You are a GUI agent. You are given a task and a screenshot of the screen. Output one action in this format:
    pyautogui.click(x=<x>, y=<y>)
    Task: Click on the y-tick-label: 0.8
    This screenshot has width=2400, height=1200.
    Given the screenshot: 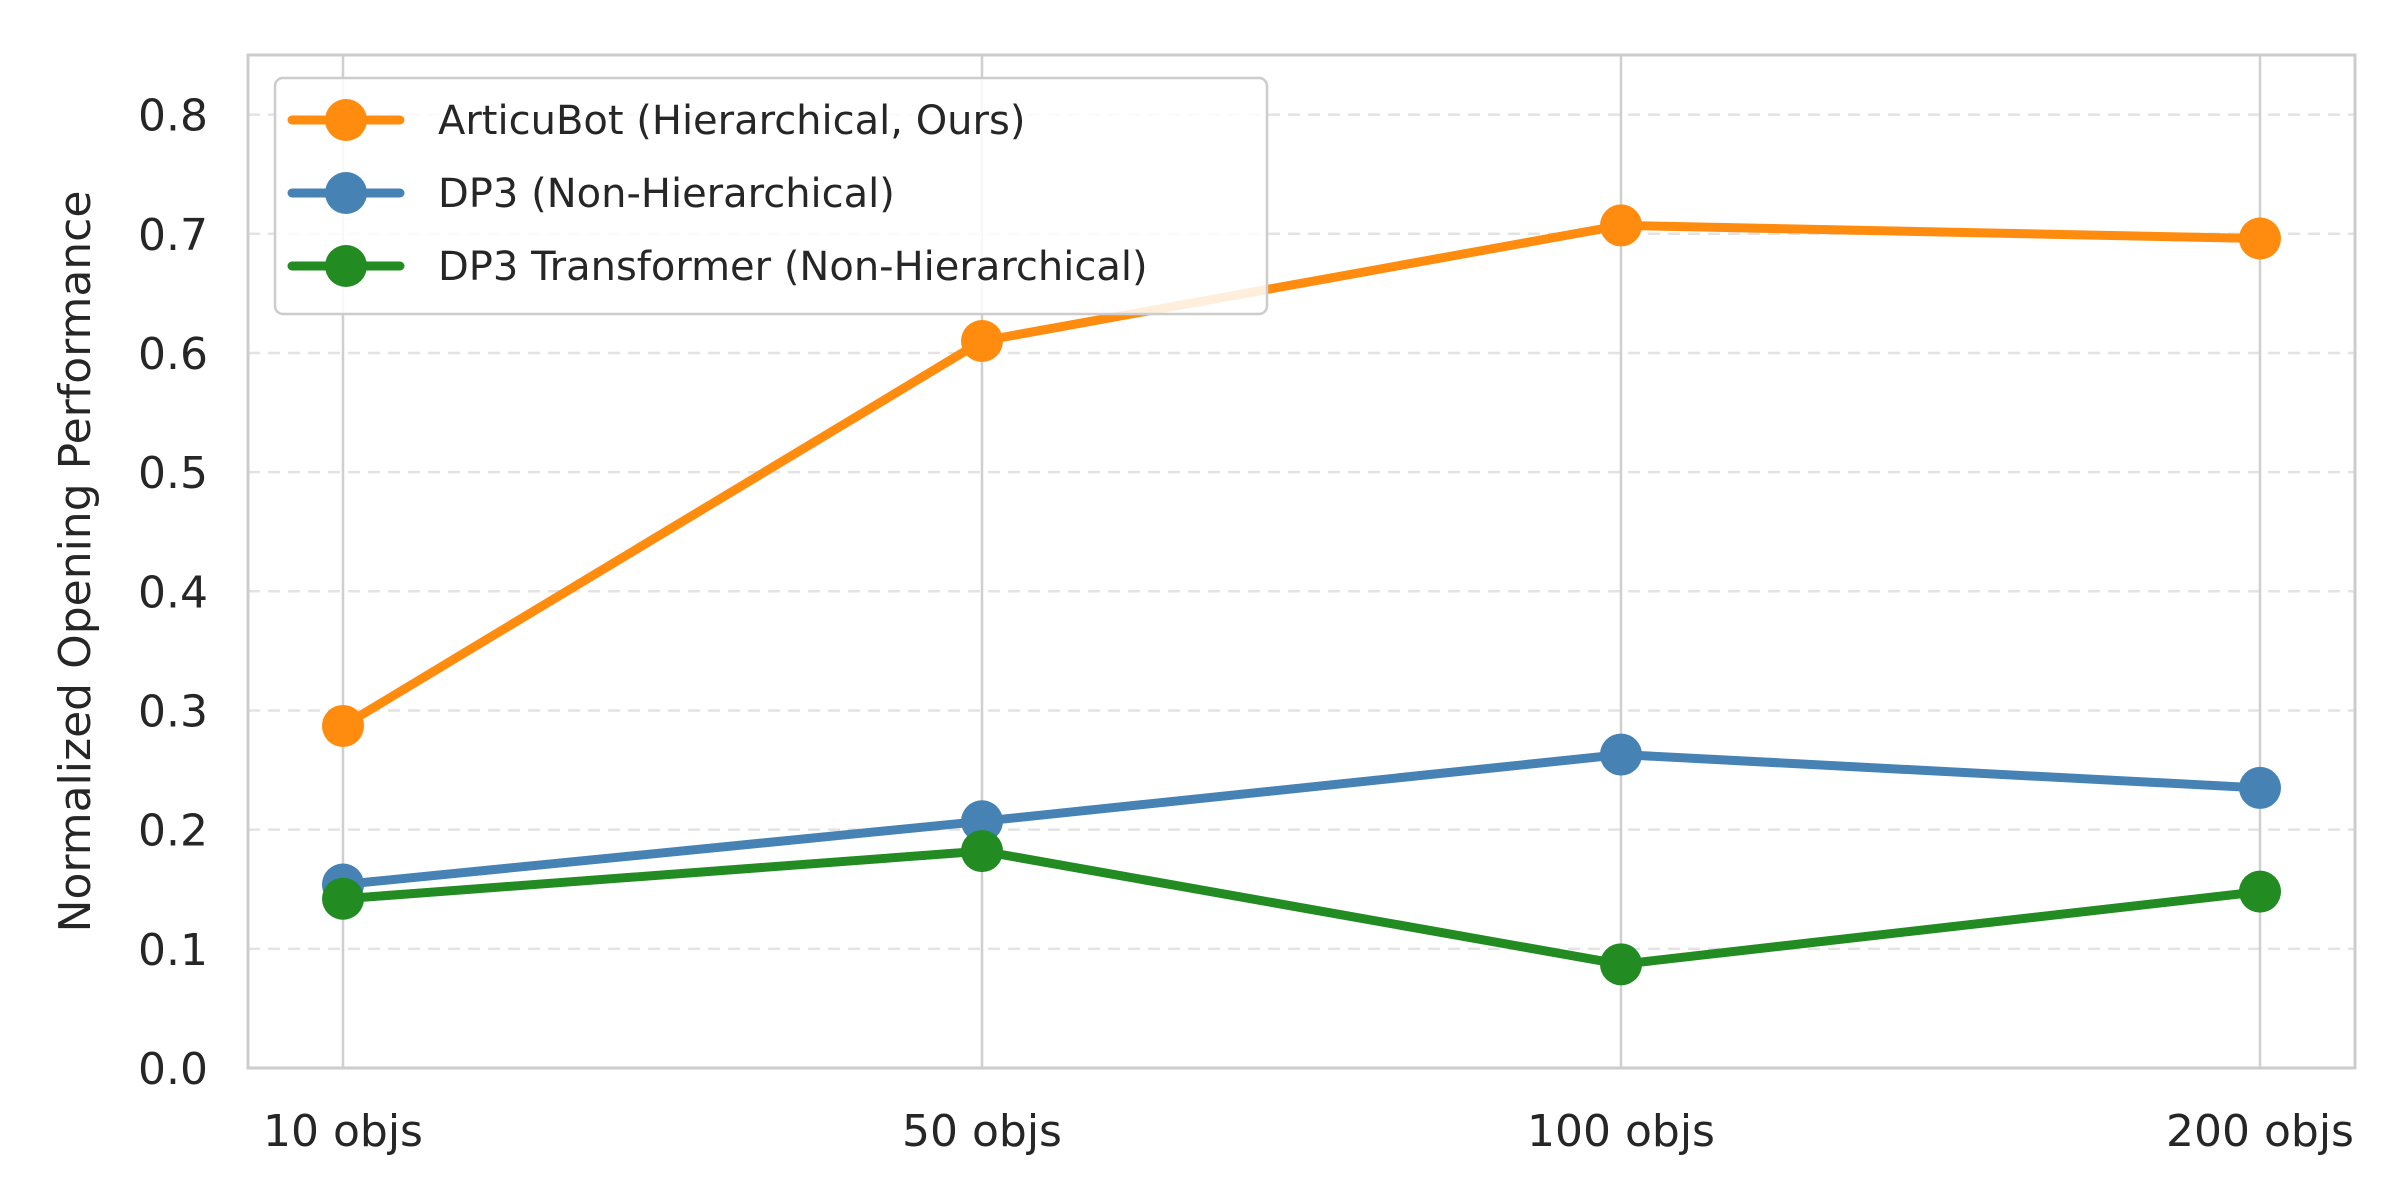 What is the action you would take?
    pyautogui.click(x=173, y=116)
    